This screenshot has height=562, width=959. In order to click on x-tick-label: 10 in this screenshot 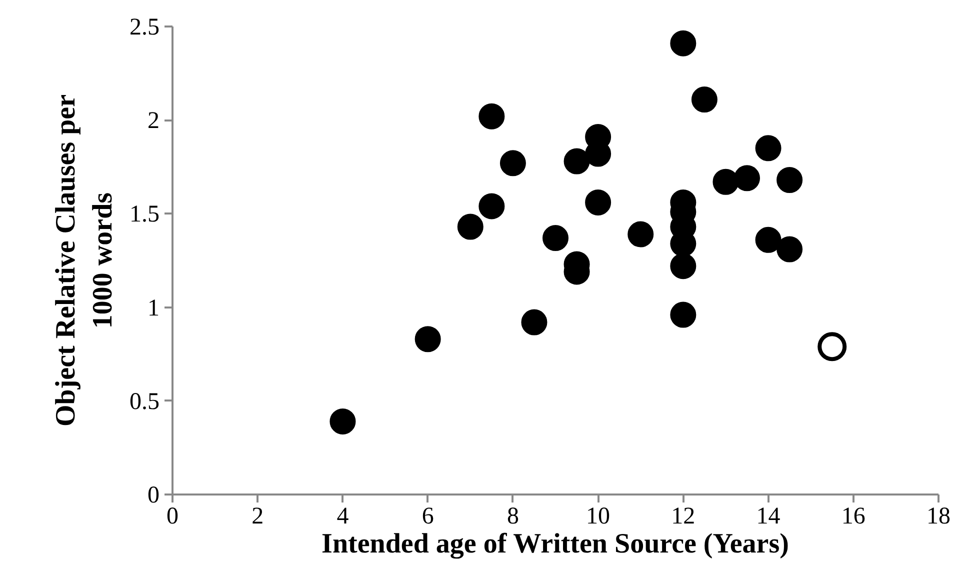, I will do `click(598, 517)`.